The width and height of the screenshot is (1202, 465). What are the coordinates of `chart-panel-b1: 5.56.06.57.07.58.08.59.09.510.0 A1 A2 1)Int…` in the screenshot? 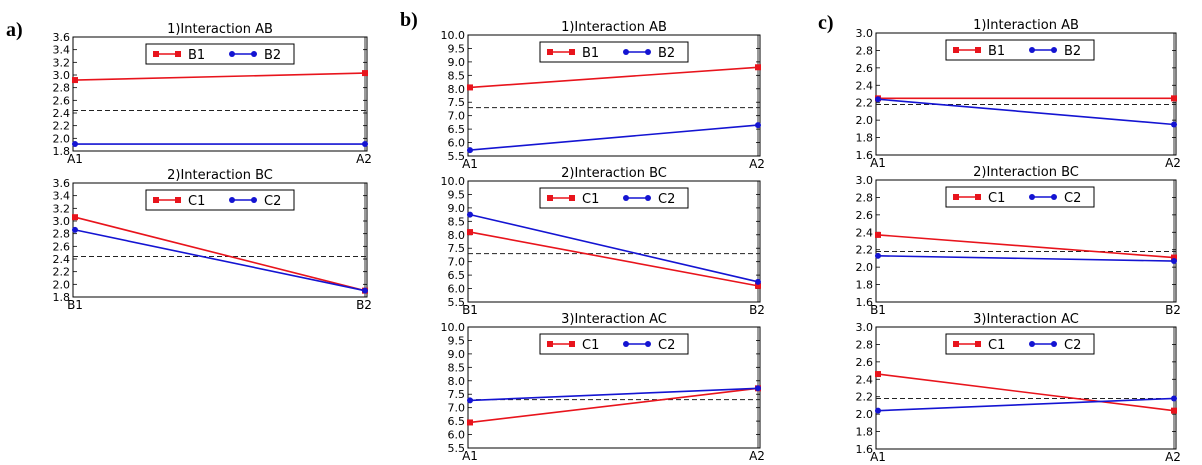 It's located at (603, 95).